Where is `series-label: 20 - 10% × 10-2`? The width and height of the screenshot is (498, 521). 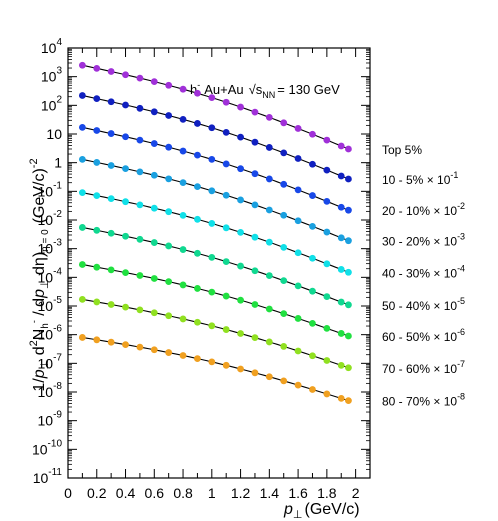
series-label: 20 - 10% × 10-2 is located at coordinates (423, 209).